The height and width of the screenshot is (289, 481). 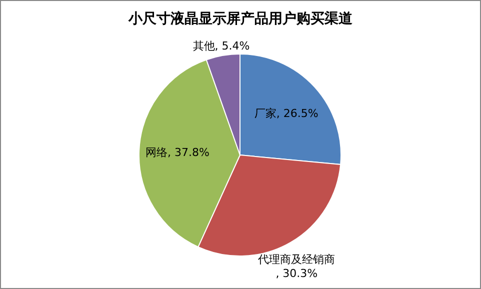 I want to click on data-label: , 5.4%, so click(x=232, y=45).